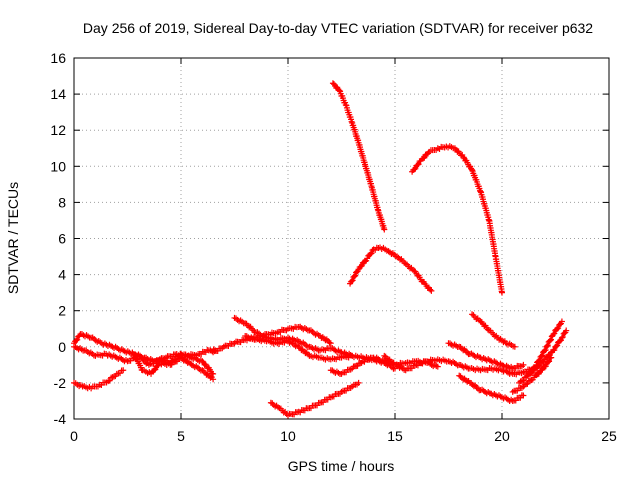 Image resolution: width=640 pixels, height=480 pixels. What do you see at coordinates (62, 239) in the screenshot?
I see `y-tick-label: 6` at bounding box center [62, 239].